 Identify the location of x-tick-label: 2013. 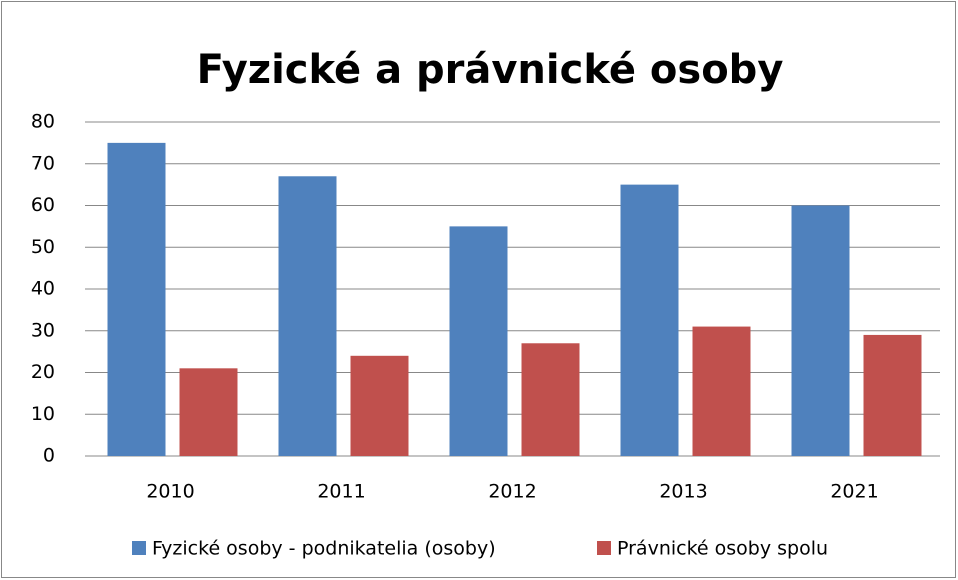
(683, 492).